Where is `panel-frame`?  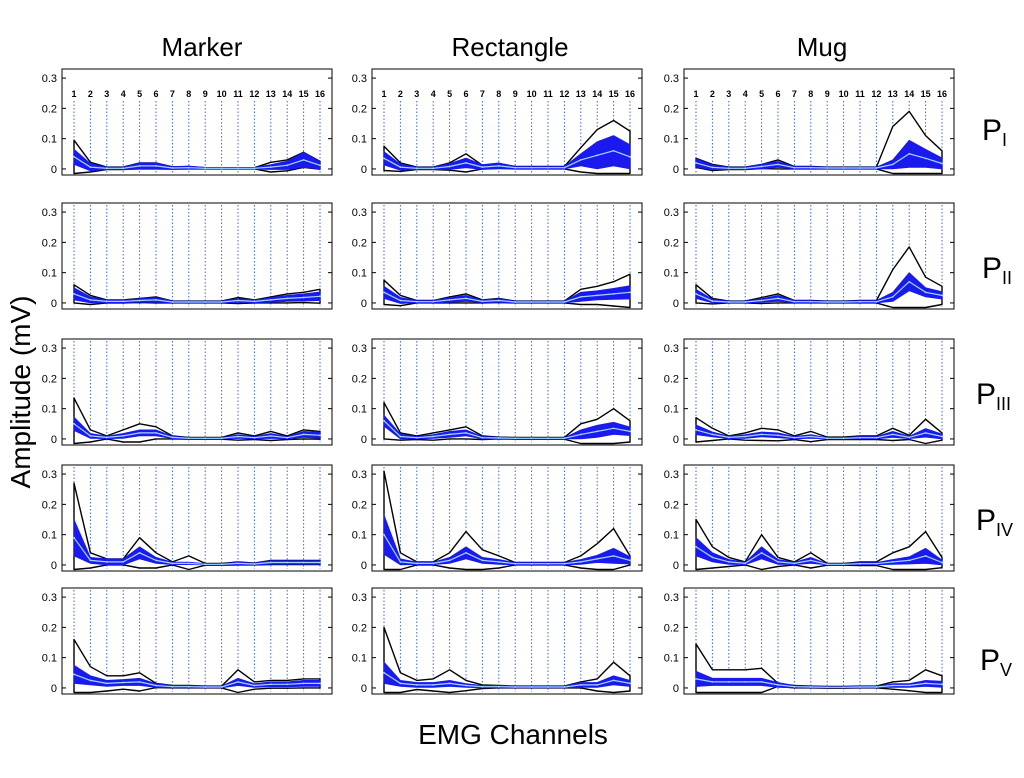 panel-frame is located at coordinates (197, 256).